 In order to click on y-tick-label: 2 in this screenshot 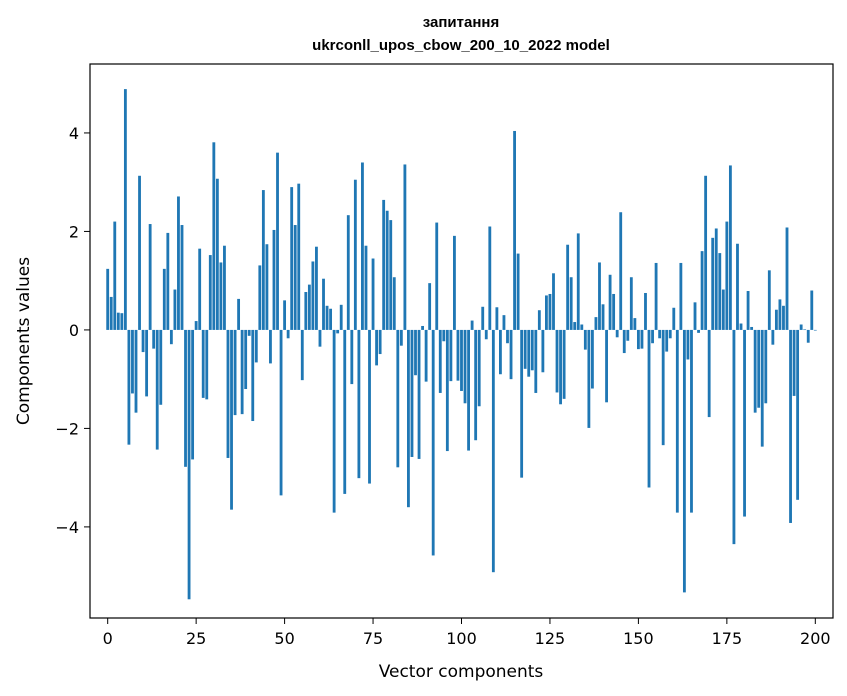, I will do `click(74, 231)`.